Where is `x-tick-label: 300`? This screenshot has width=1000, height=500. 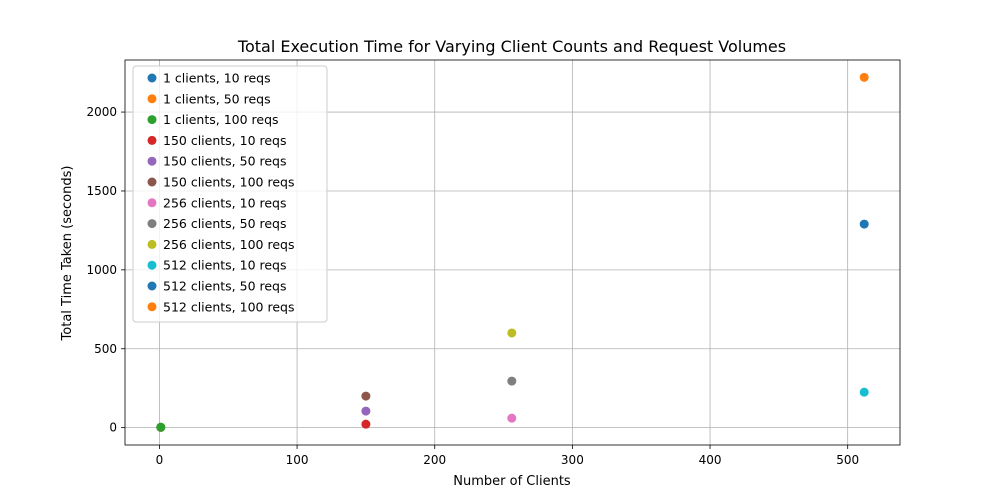
x-tick-label: 300 is located at coordinates (572, 460).